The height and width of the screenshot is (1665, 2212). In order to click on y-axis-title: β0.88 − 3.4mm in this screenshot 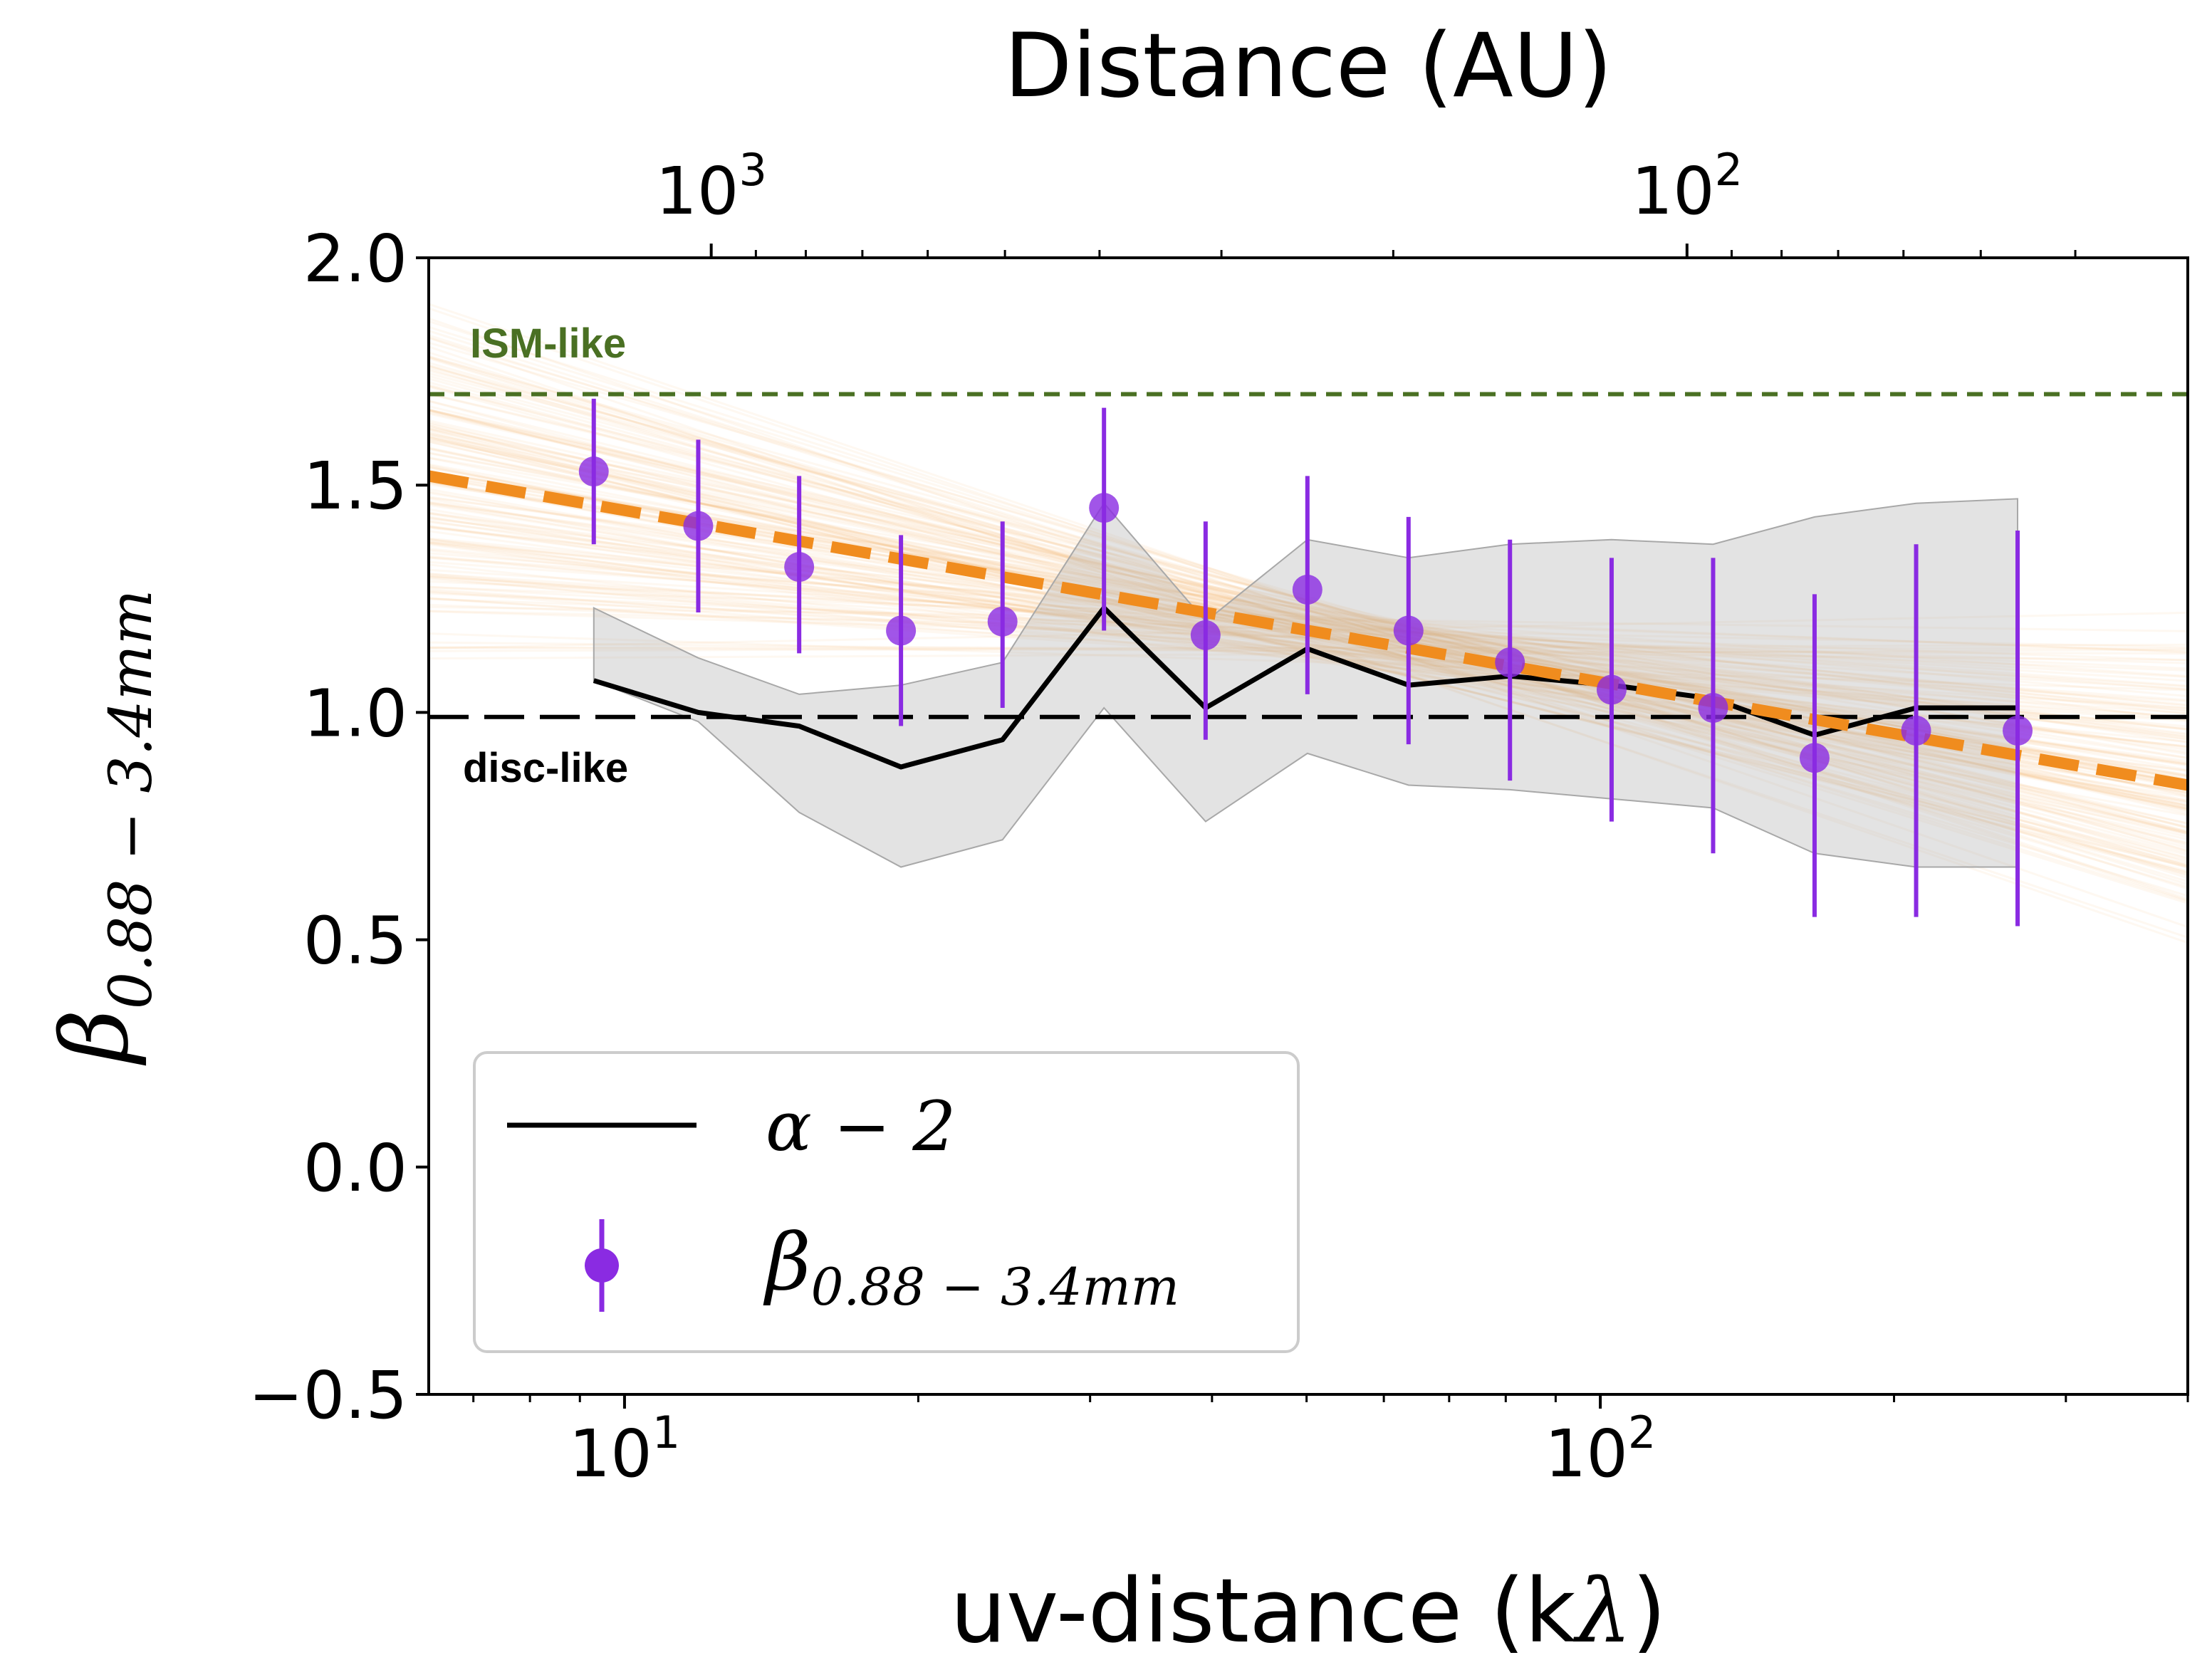, I will do `click(103, 829)`.